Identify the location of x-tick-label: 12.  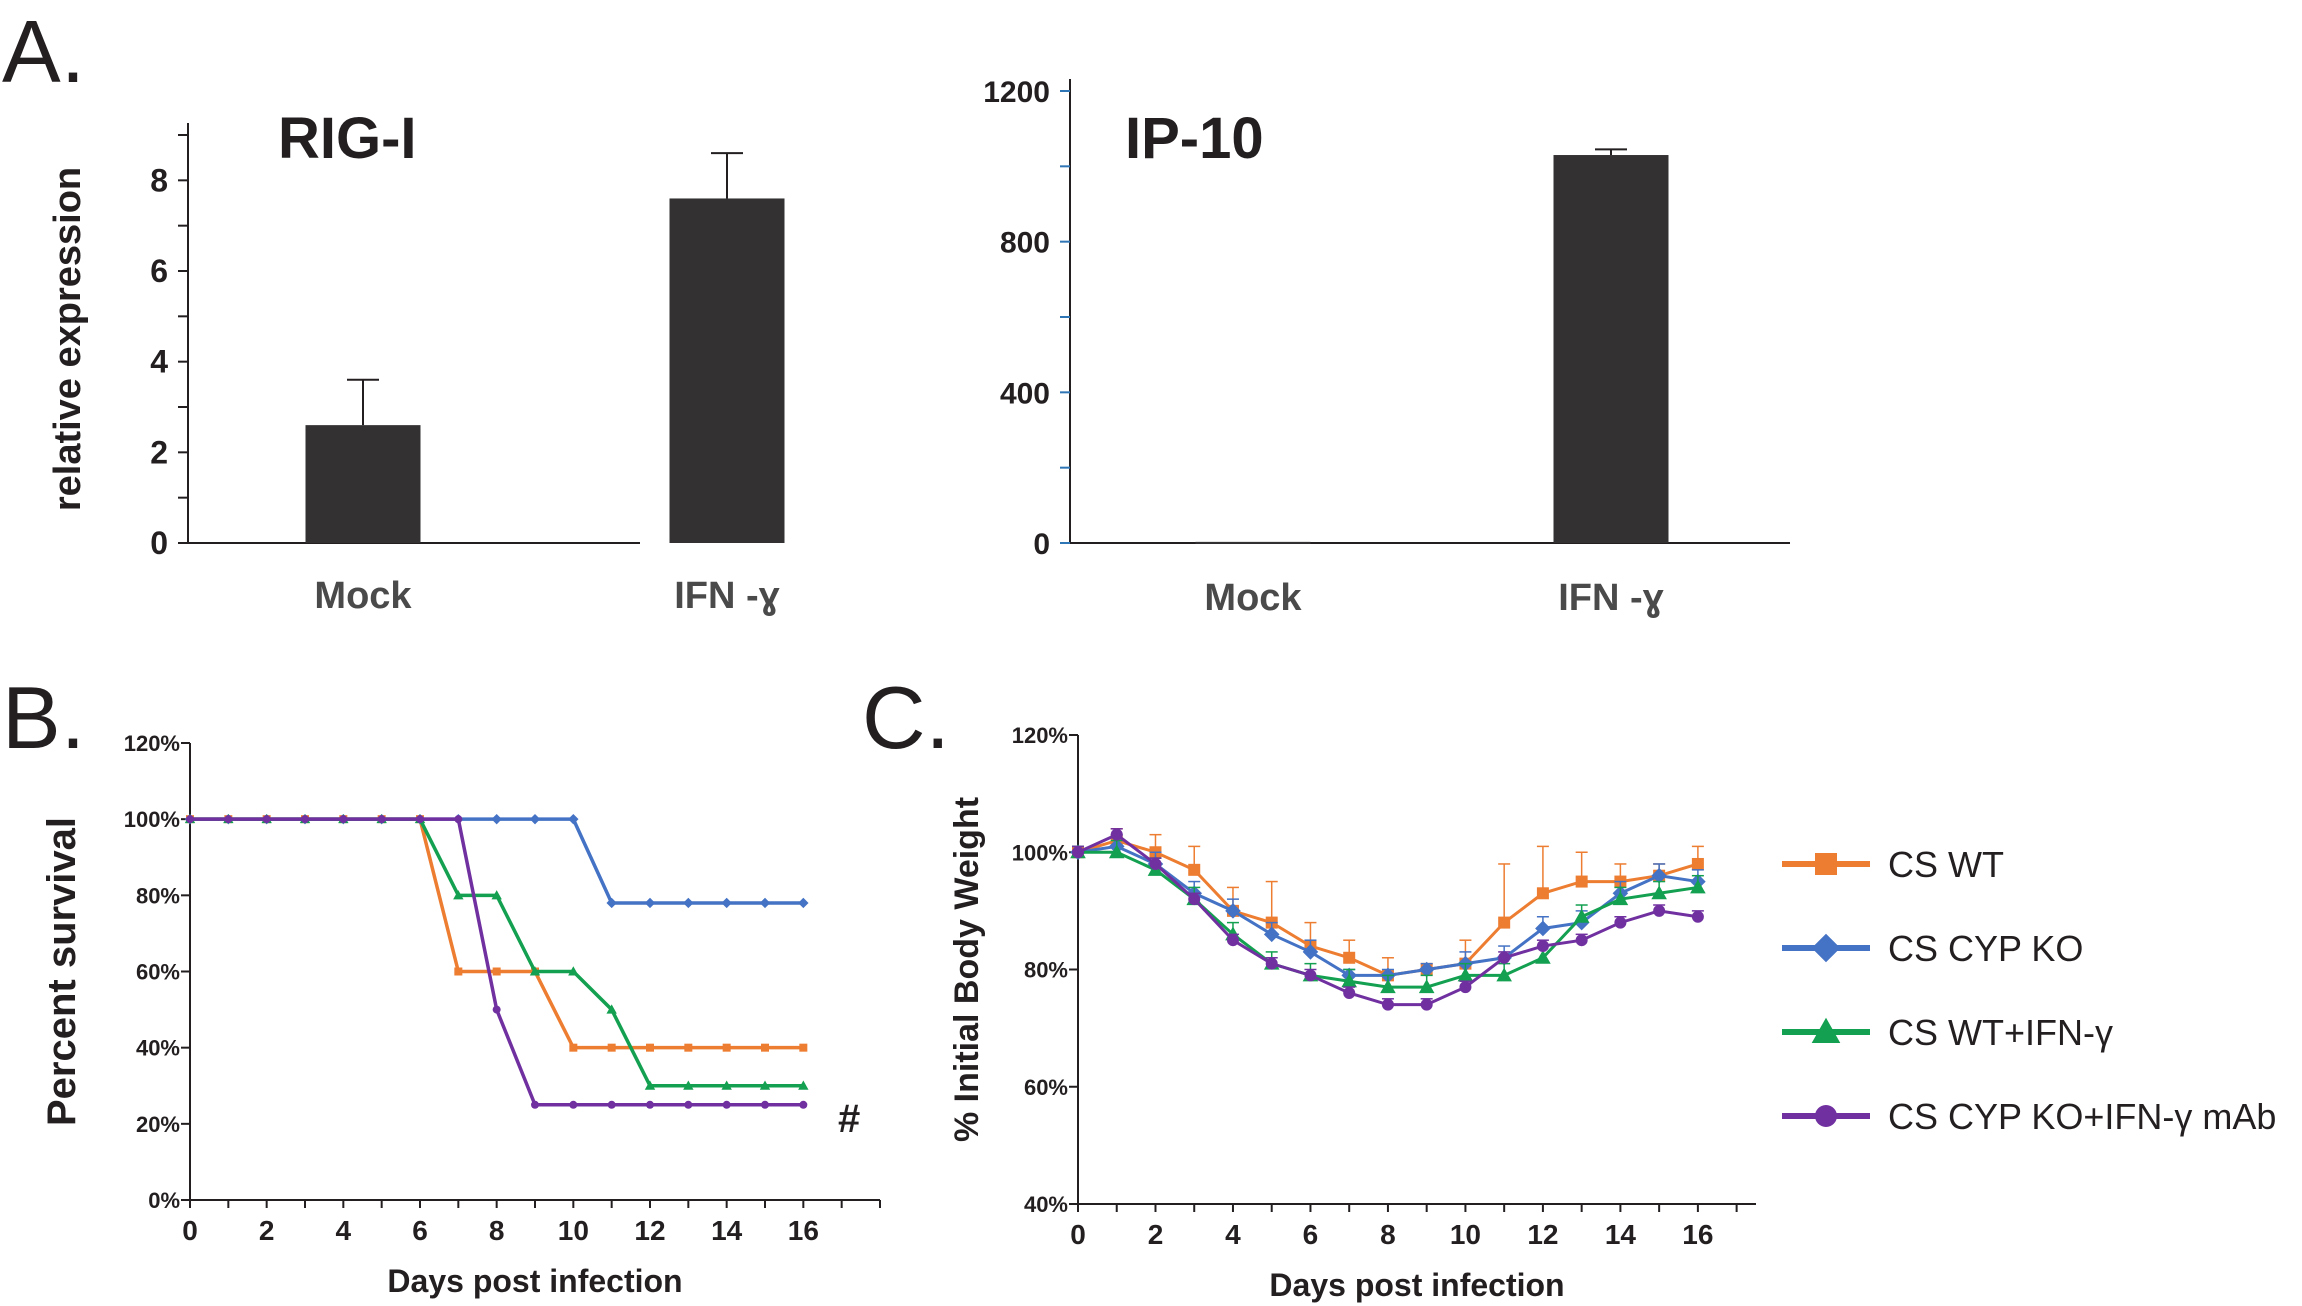
(649, 1230).